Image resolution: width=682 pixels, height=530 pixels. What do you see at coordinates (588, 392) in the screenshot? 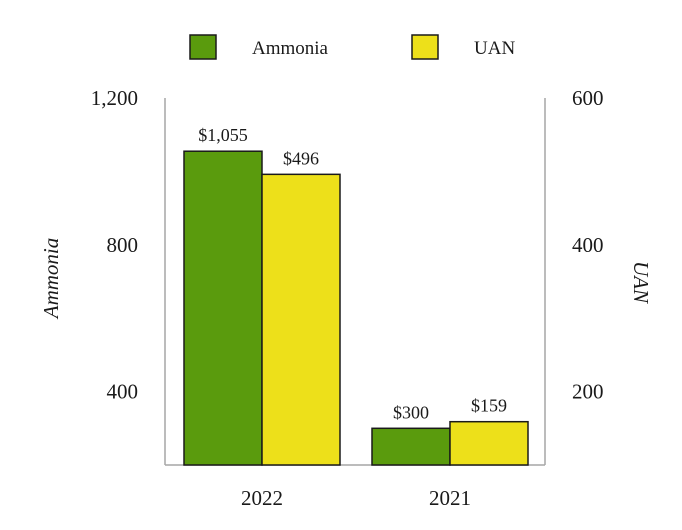
I see `right-tick-label: 200` at bounding box center [588, 392].